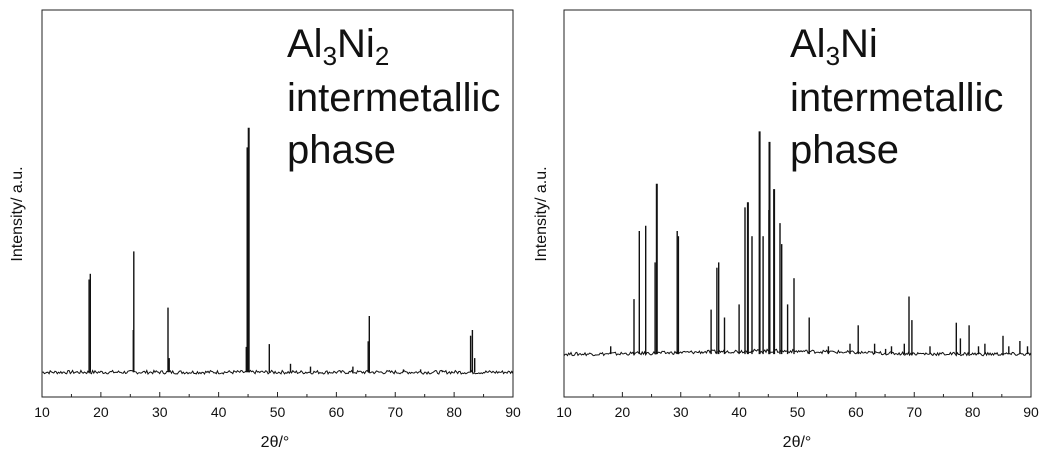 Image resolution: width=1040 pixels, height=454 pixels. What do you see at coordinates (278, 412) in the screenshot?
I see `left-x-tick-label-50: 50` at bounding box center [278, 412].